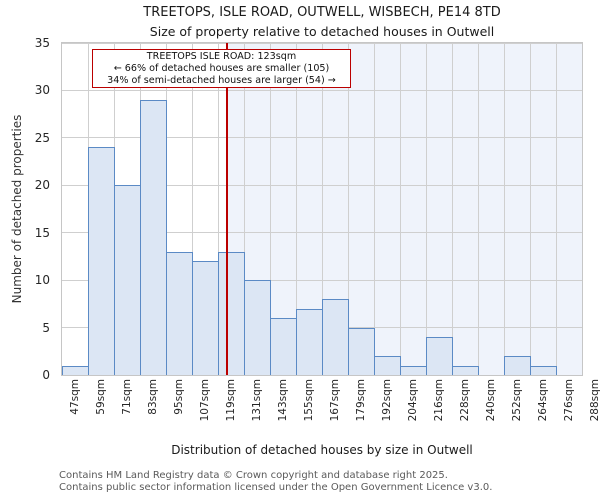 The height and width of the screenshot is (500, 600). What do you see at coordinates (126, 397) in the screenshot?
I see `x-tick-label: 71sqm` at bounding box center [126, 397].